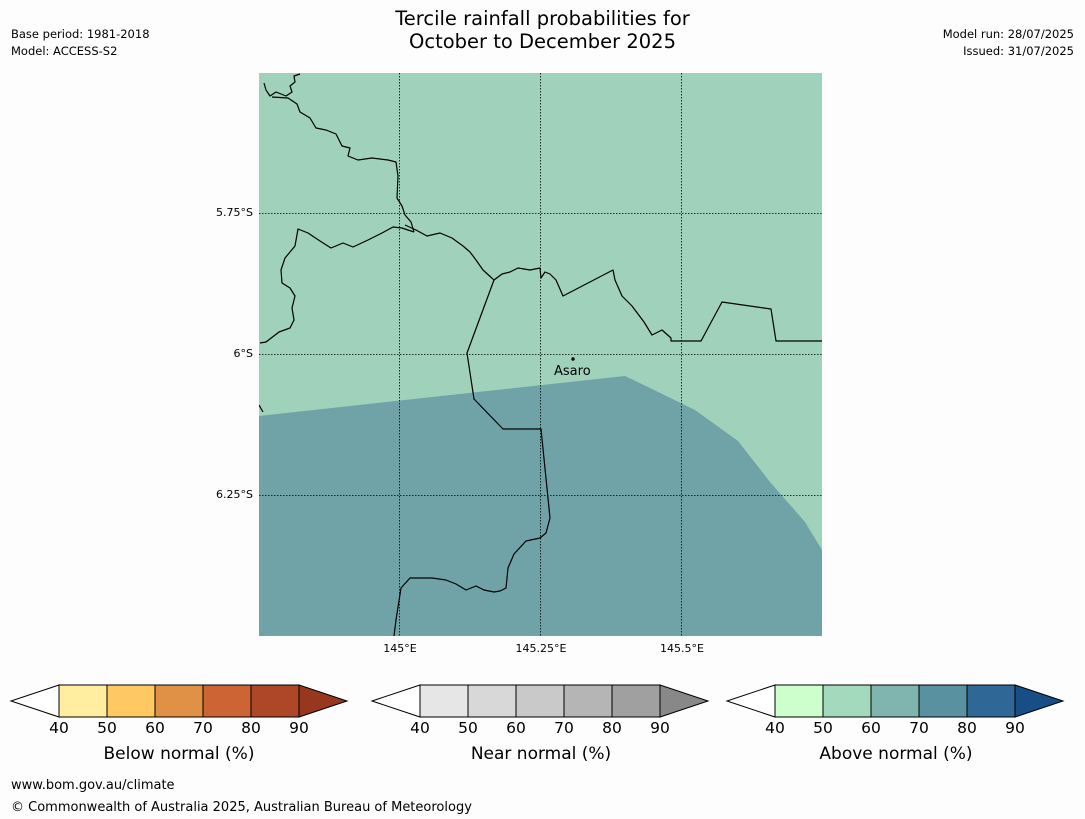 The height and width of the screenshot is (819, 1085). I want to click on lat-label-5-75s: 5.75°S, so click(234, 212).